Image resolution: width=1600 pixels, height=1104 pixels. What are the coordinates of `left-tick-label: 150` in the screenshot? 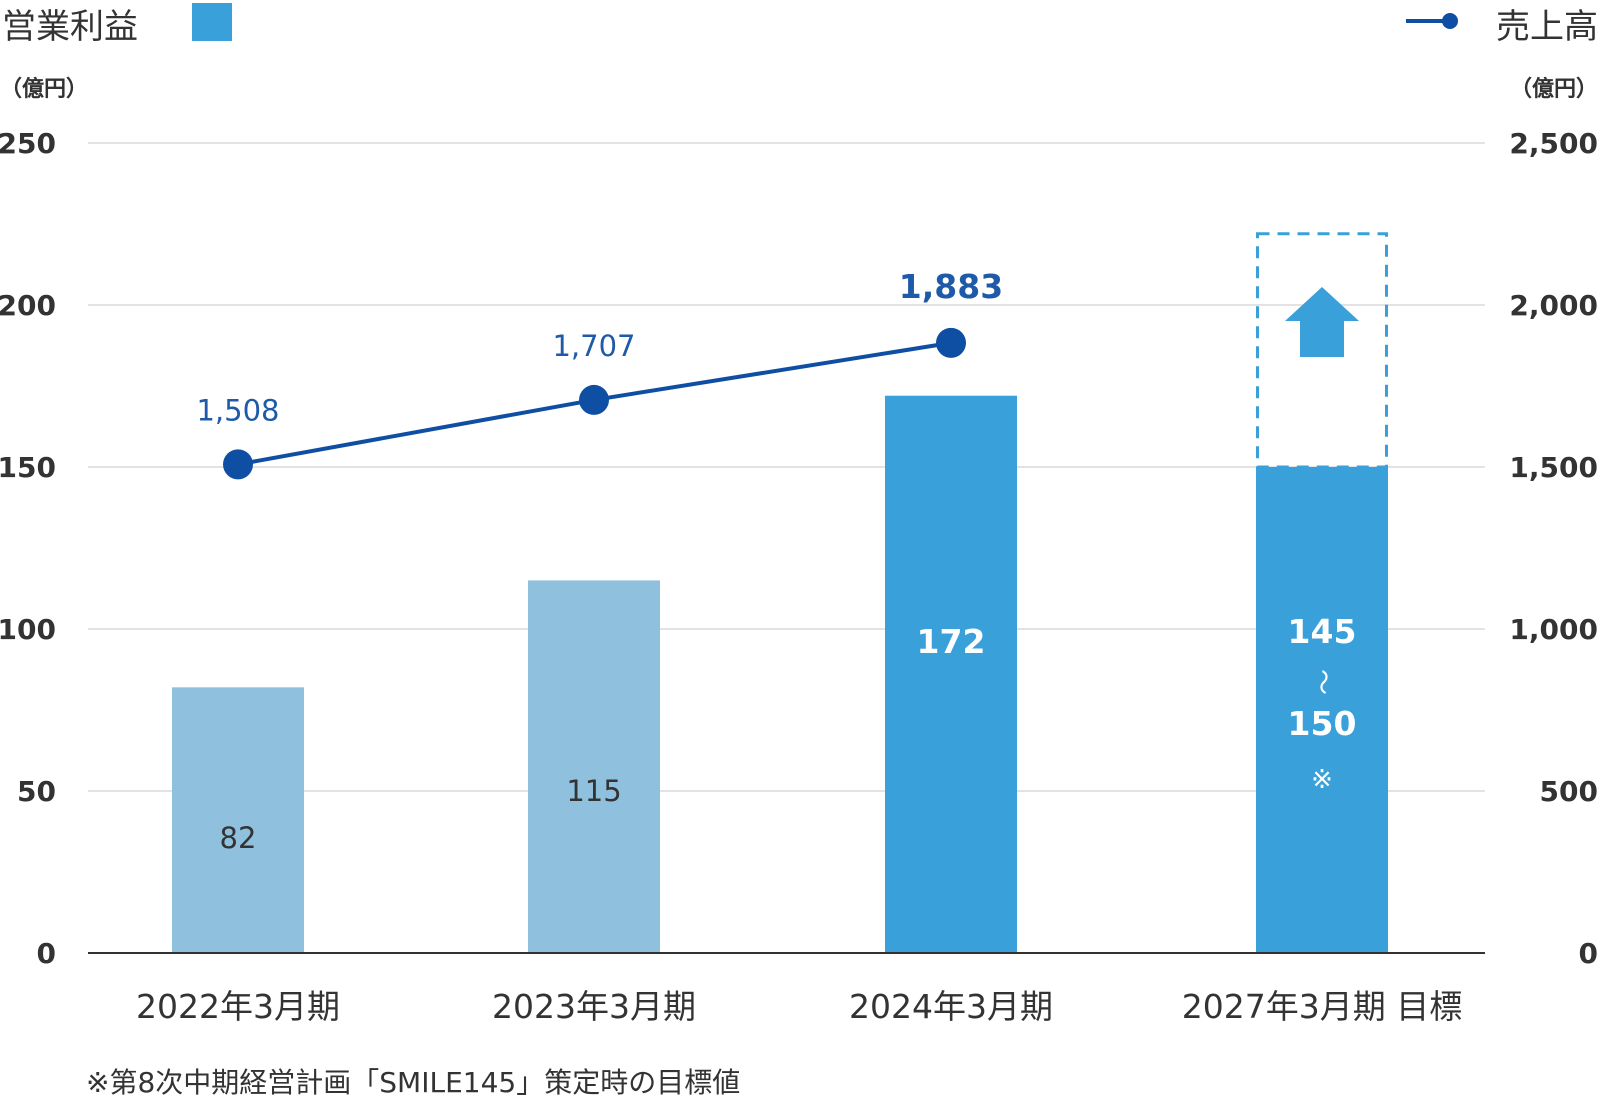 It's located at (28, 467).